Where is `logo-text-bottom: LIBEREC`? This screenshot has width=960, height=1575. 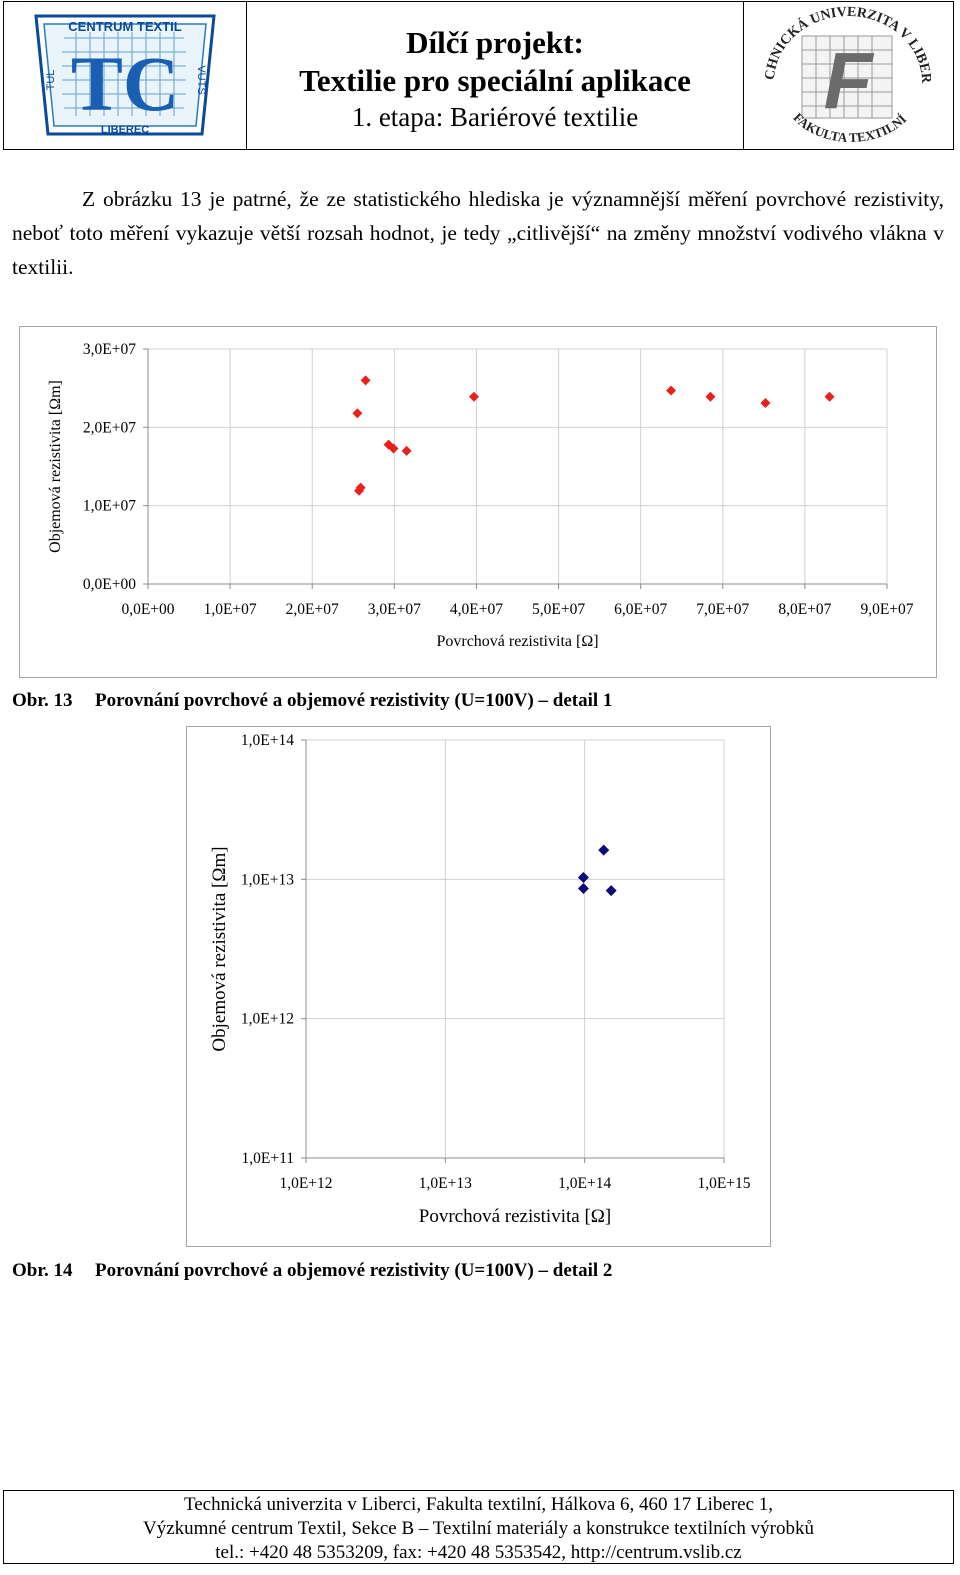 logo-text-bottom: LIBEREC is located at coordinates (125, 130).